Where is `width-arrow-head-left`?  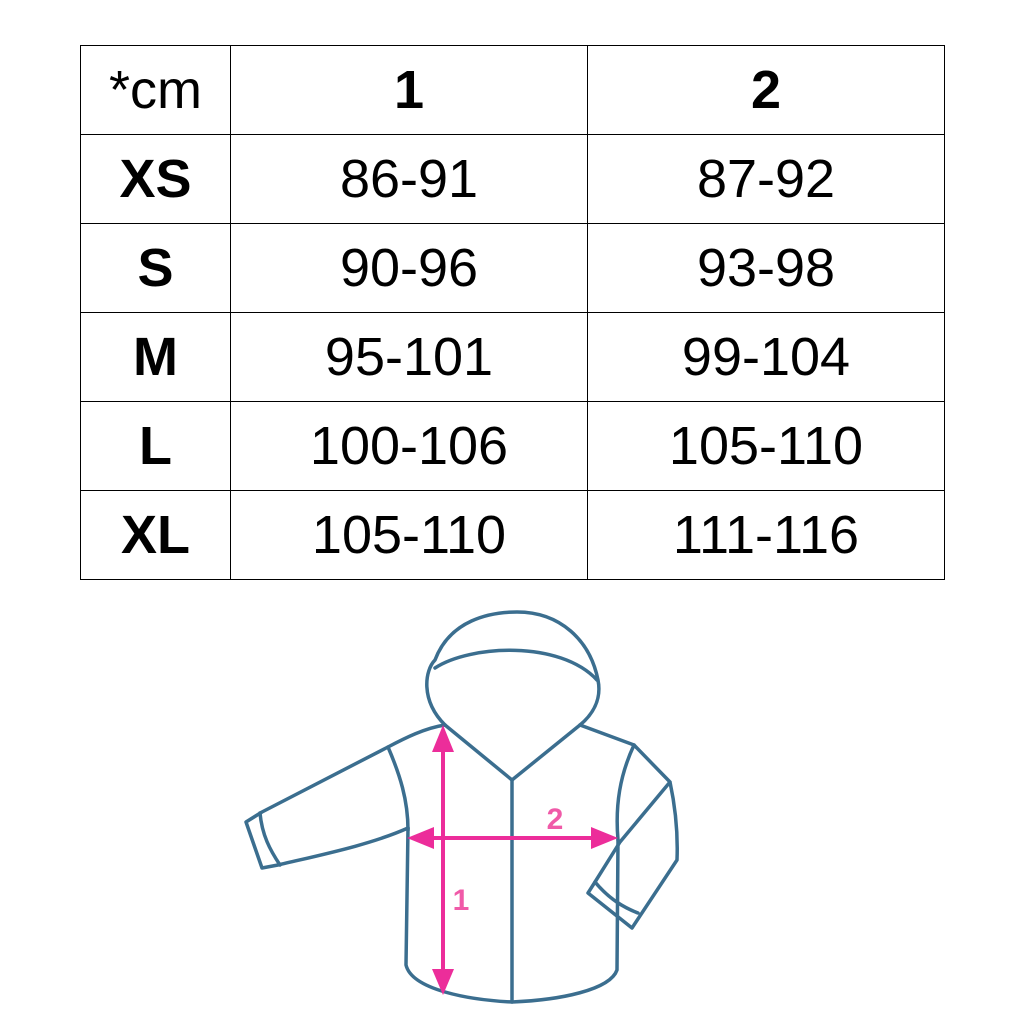 width-arrow-head-left is located at coordinates (420, 838).